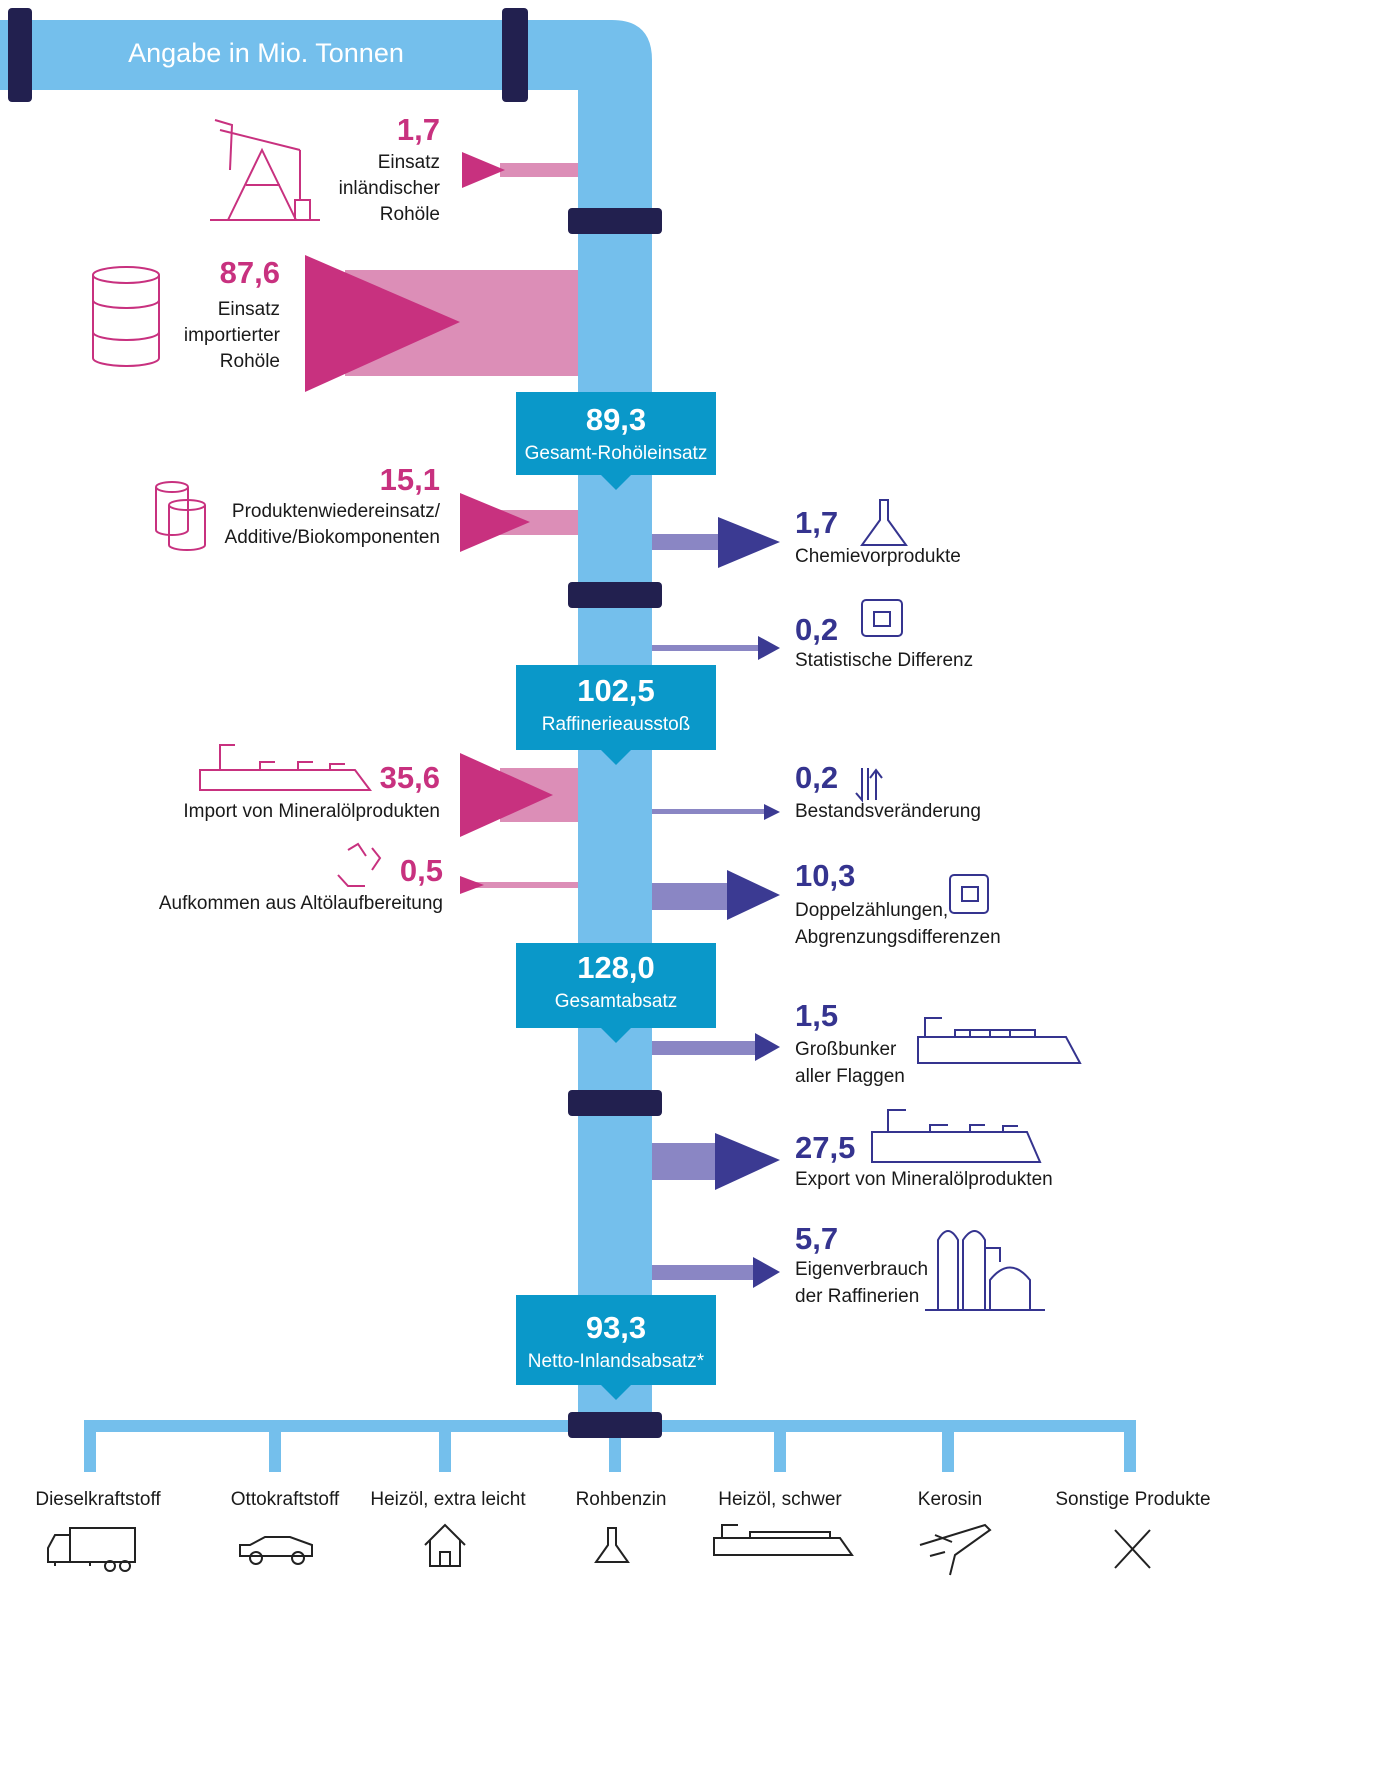  What do you see at coordinates (616, 419) in the screenshot?
I see `total-value: 89,3` at bounding box center [616, 419].